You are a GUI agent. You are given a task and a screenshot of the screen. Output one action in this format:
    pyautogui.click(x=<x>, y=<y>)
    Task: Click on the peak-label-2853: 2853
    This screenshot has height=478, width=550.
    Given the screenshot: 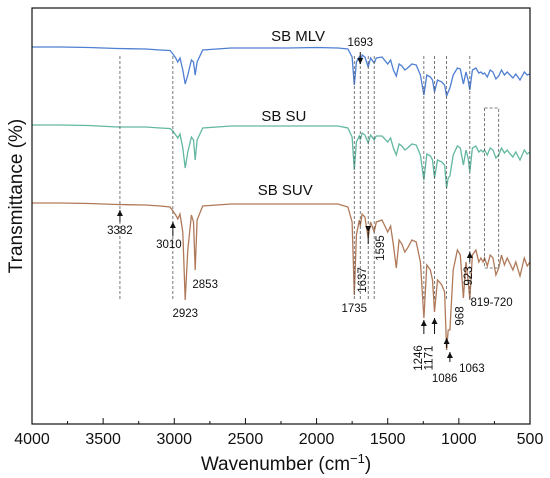 What is the action you would take?
    pyautogui.click(x=205, y=285)
    